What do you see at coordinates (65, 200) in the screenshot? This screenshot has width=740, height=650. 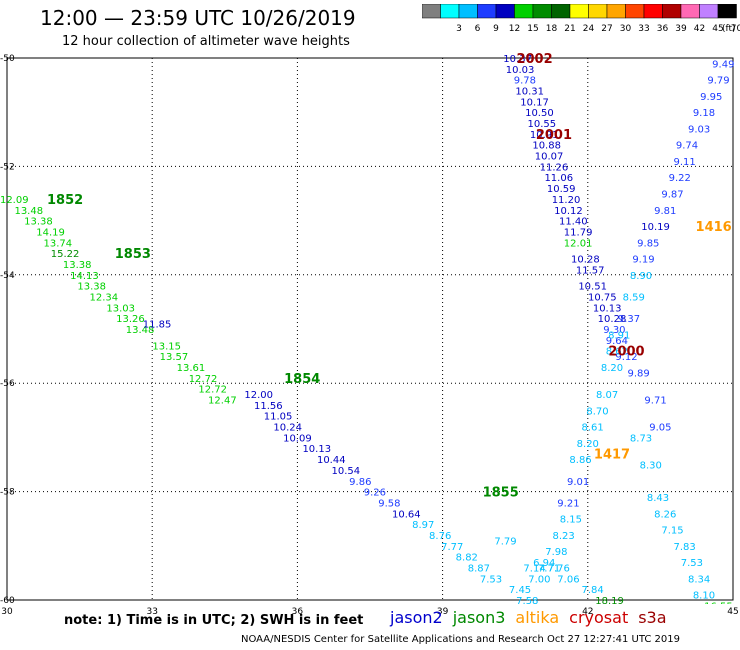 I see `pass-time-label: 1852` at bounding box center [65, 200].